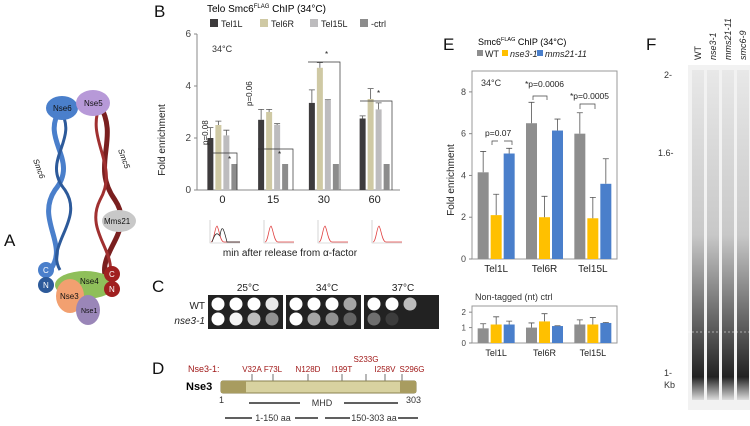 The image size is (750, 426). Describe the element at coordinates (188, 34) in the screenshot. I see `y-tick-label: 6` at that location.